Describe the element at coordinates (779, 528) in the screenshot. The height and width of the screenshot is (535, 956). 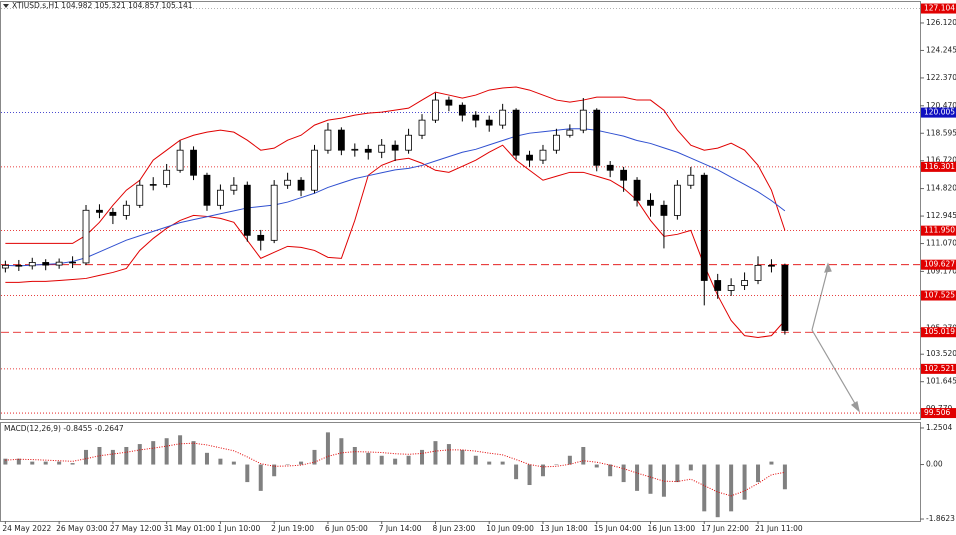
I see `x-tick-label: 21 Jun 11:00` at that location.